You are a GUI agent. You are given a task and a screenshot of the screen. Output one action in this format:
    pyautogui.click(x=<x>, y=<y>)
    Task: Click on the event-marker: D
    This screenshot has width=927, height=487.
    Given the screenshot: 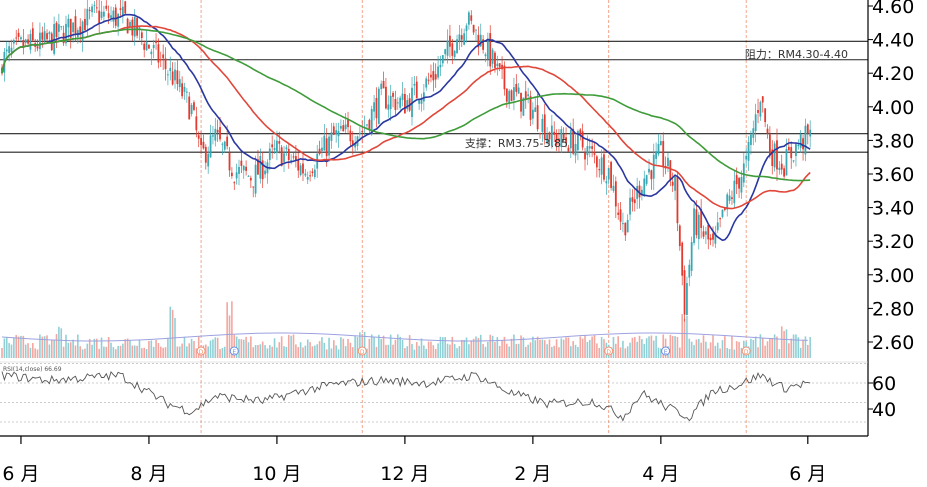 What is the action you would take?
    pyautogui.click(x=362, y=351)
    